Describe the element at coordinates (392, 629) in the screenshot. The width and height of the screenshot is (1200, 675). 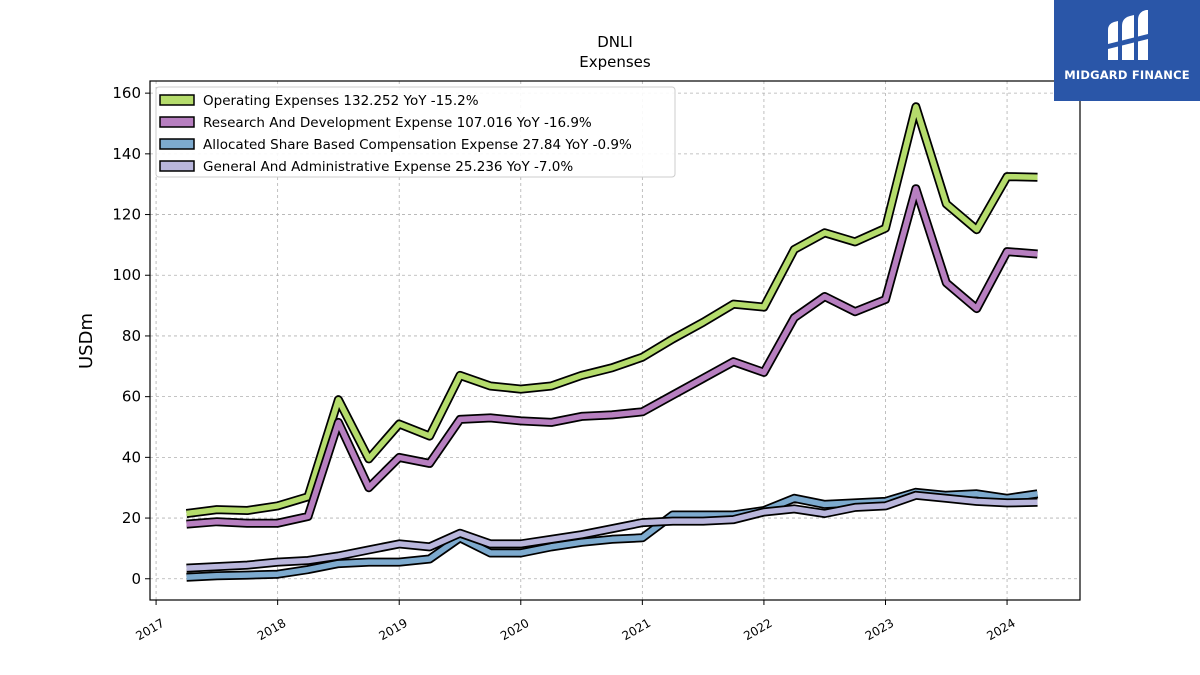
I see `x-tick-label: 2019` at that location.